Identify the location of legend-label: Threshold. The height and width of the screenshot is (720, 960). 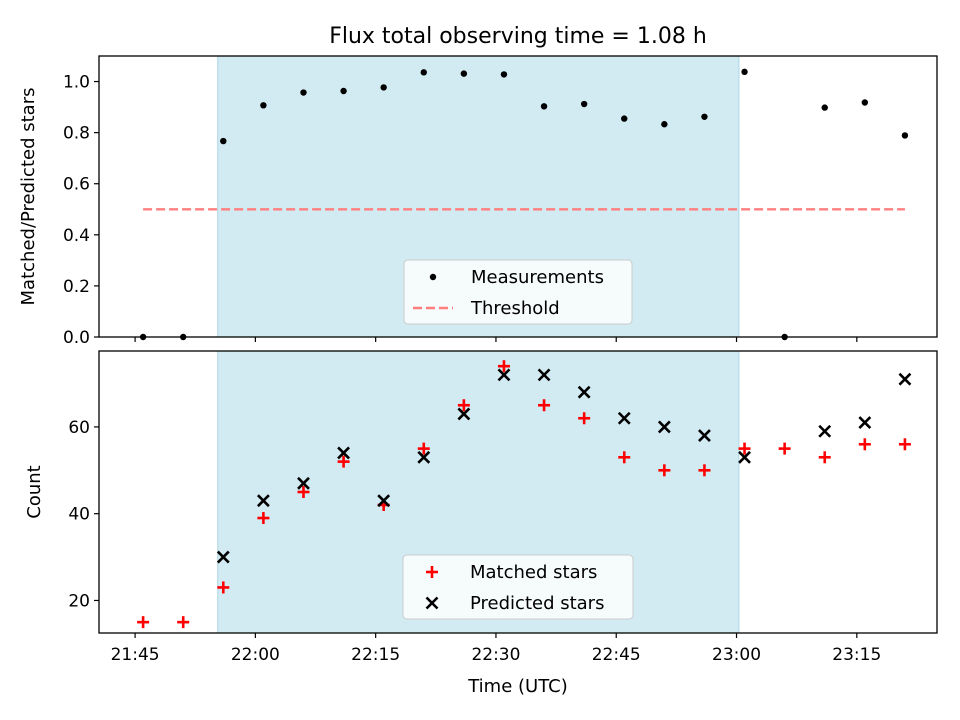
(515, 308).